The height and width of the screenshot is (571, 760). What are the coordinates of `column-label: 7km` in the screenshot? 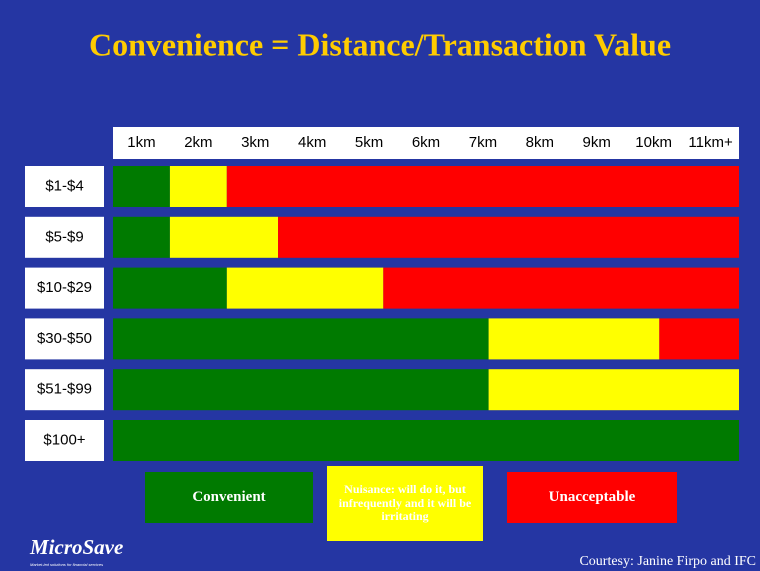 It's located at (483, 142).